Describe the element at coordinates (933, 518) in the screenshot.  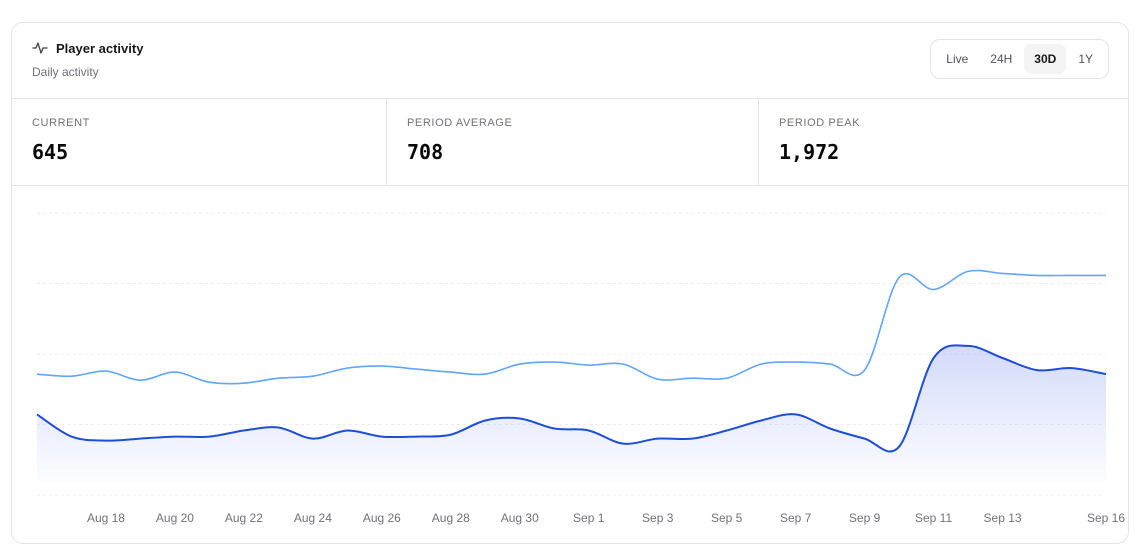
I see `x-tick-label: Sep 11` at that location.